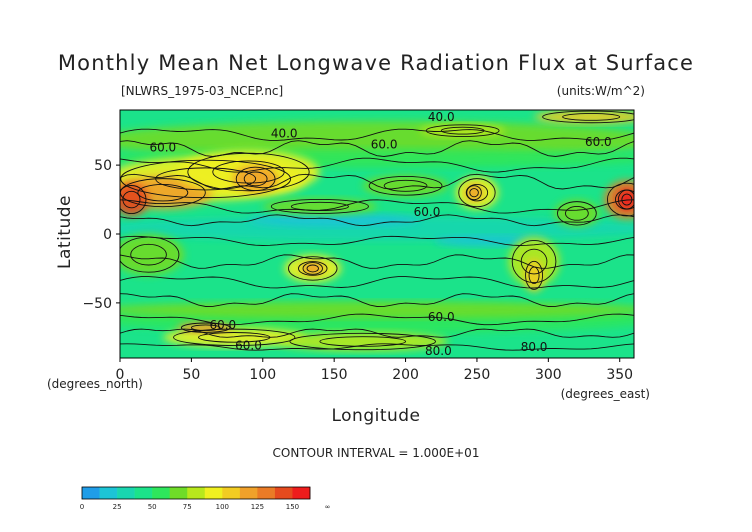  Describe the element at coordinates (187, 507) in the screenshot. I see `colorbar-label-4: 75` at that location.